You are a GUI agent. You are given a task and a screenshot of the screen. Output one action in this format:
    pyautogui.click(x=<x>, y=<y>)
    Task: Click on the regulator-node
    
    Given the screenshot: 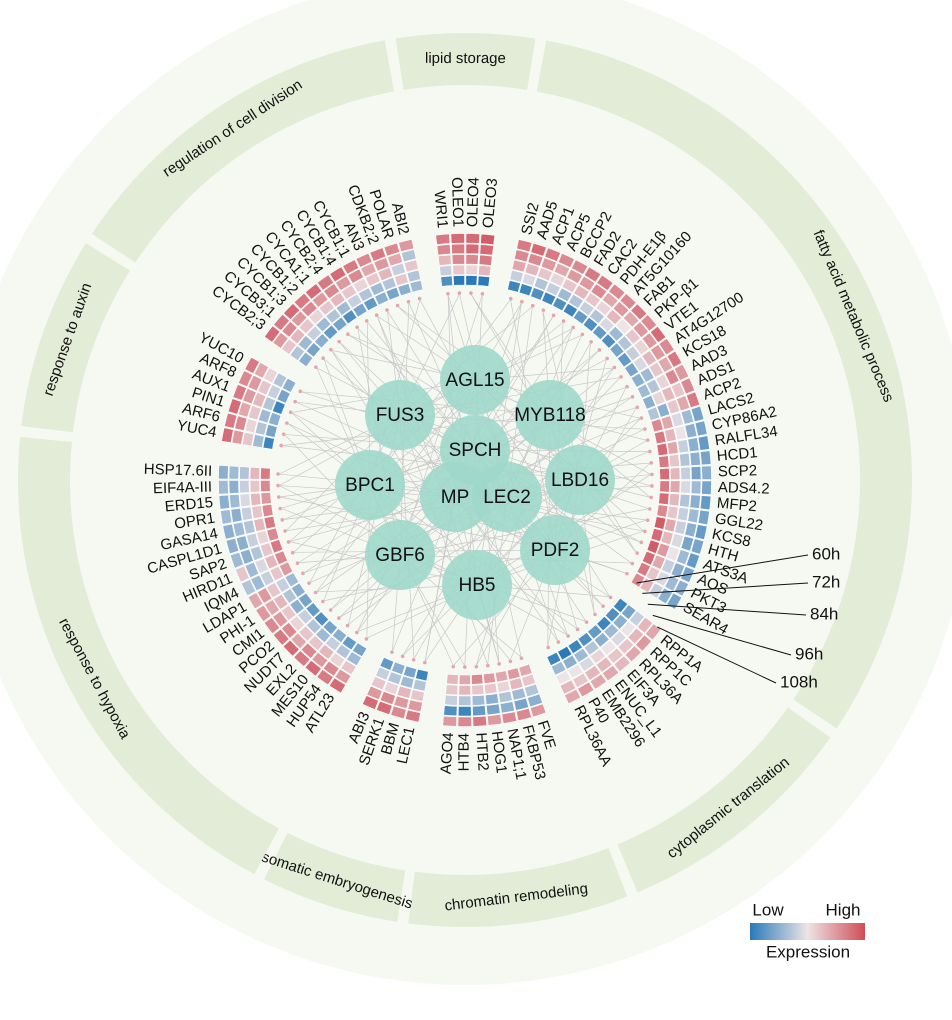 What is the action you would take?
    pyautogui.click(x=400, y=555)
    